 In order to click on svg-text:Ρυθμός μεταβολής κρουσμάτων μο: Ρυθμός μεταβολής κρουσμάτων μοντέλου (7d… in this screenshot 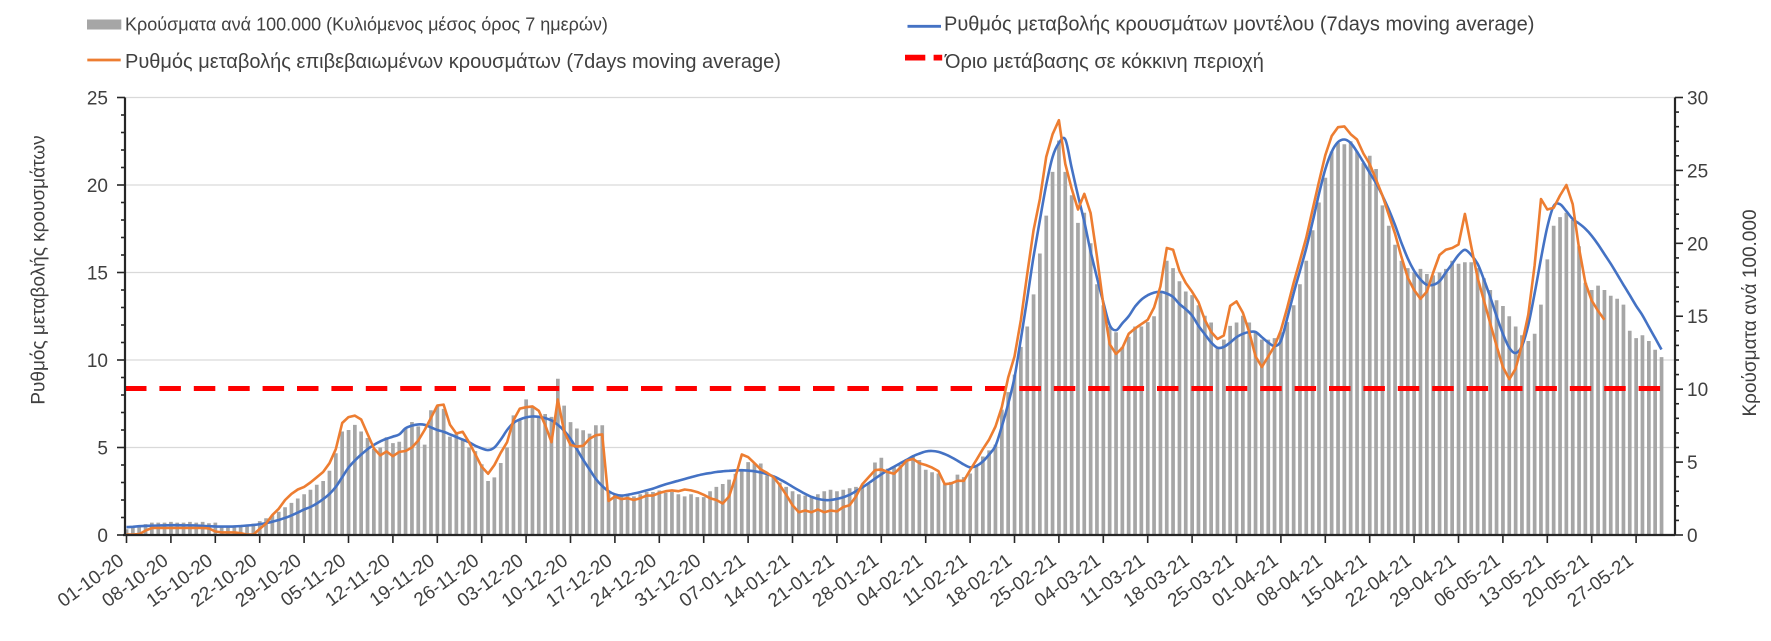, I will do `click(1239, 25)`.